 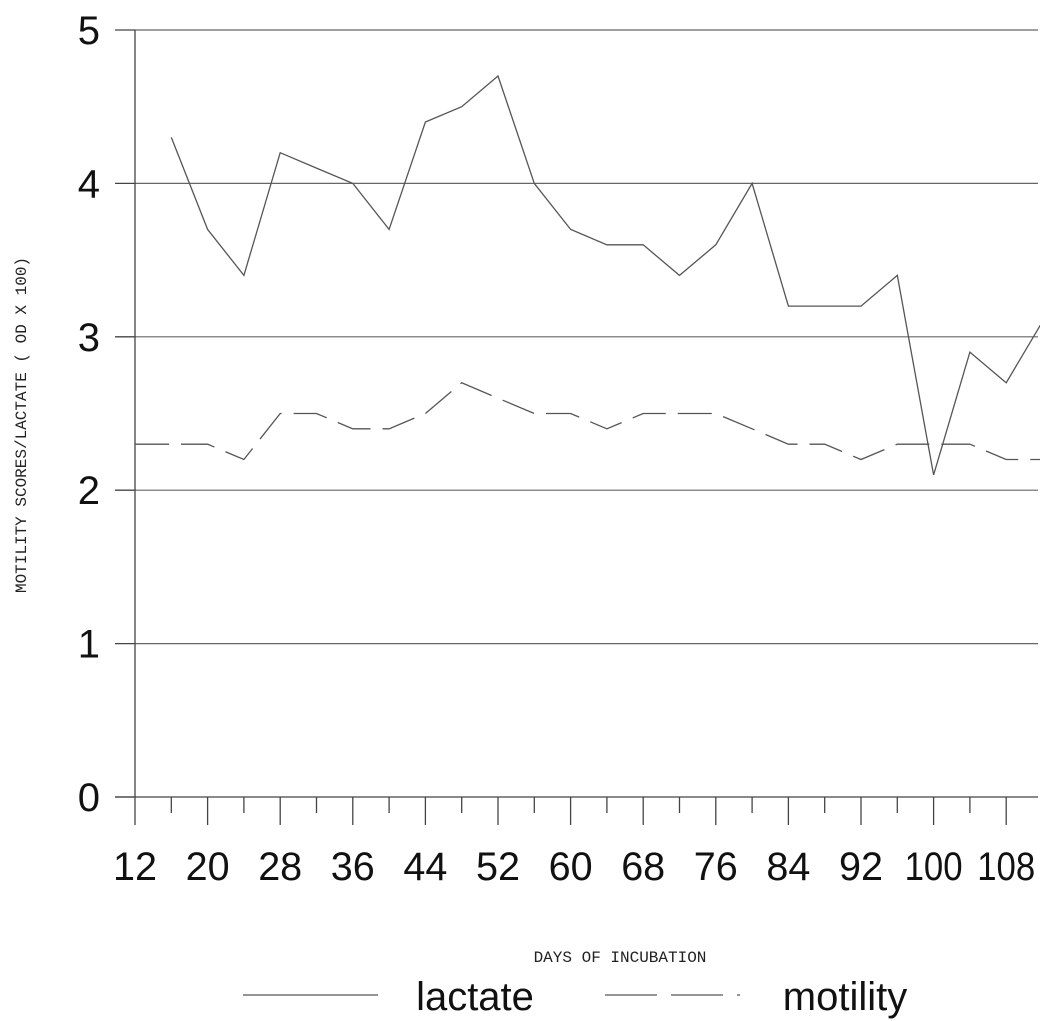 What do you see at coordinates (571, 867) in the screenshot?
I see `x-tick-label: 60` at bounding box center [571, 867].